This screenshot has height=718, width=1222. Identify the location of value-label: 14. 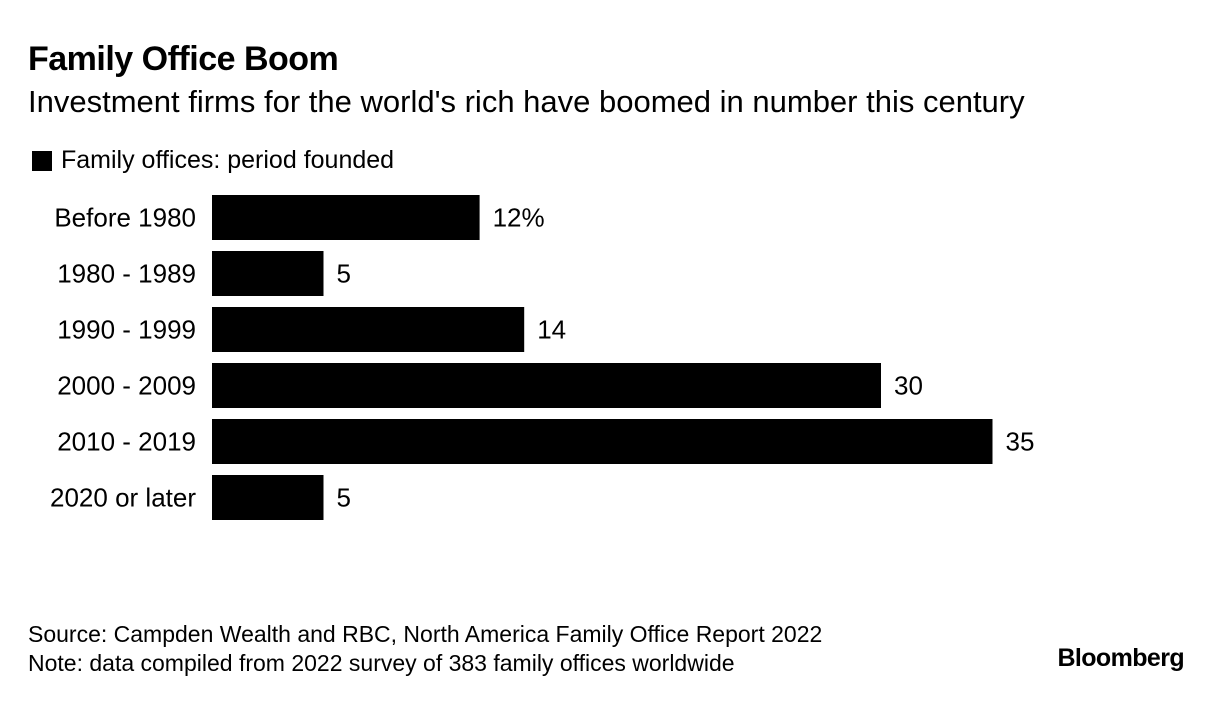
(551, 330).